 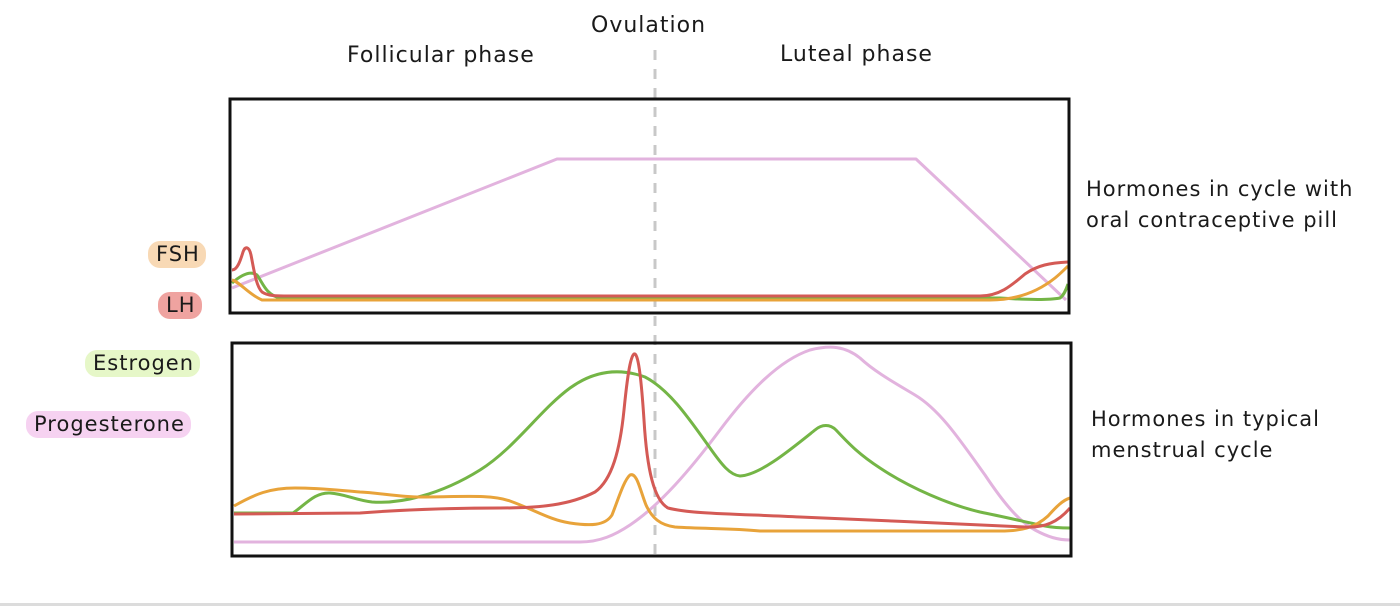 What do you see at coordinates (1182, 450) in the screenshot?
I see `caption-typical-line-2: menstrual cycle` at bounding box center [1182, 450].